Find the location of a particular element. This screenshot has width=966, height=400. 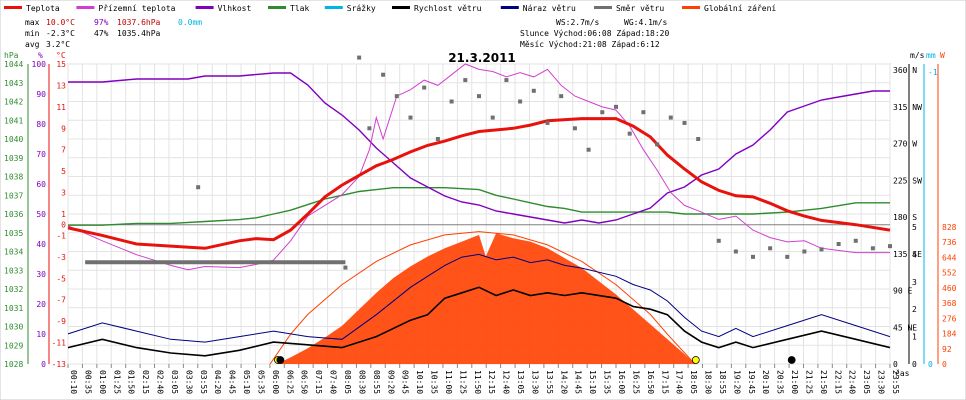

tick-pct-4: 60 is located at coordinates (41, 184).